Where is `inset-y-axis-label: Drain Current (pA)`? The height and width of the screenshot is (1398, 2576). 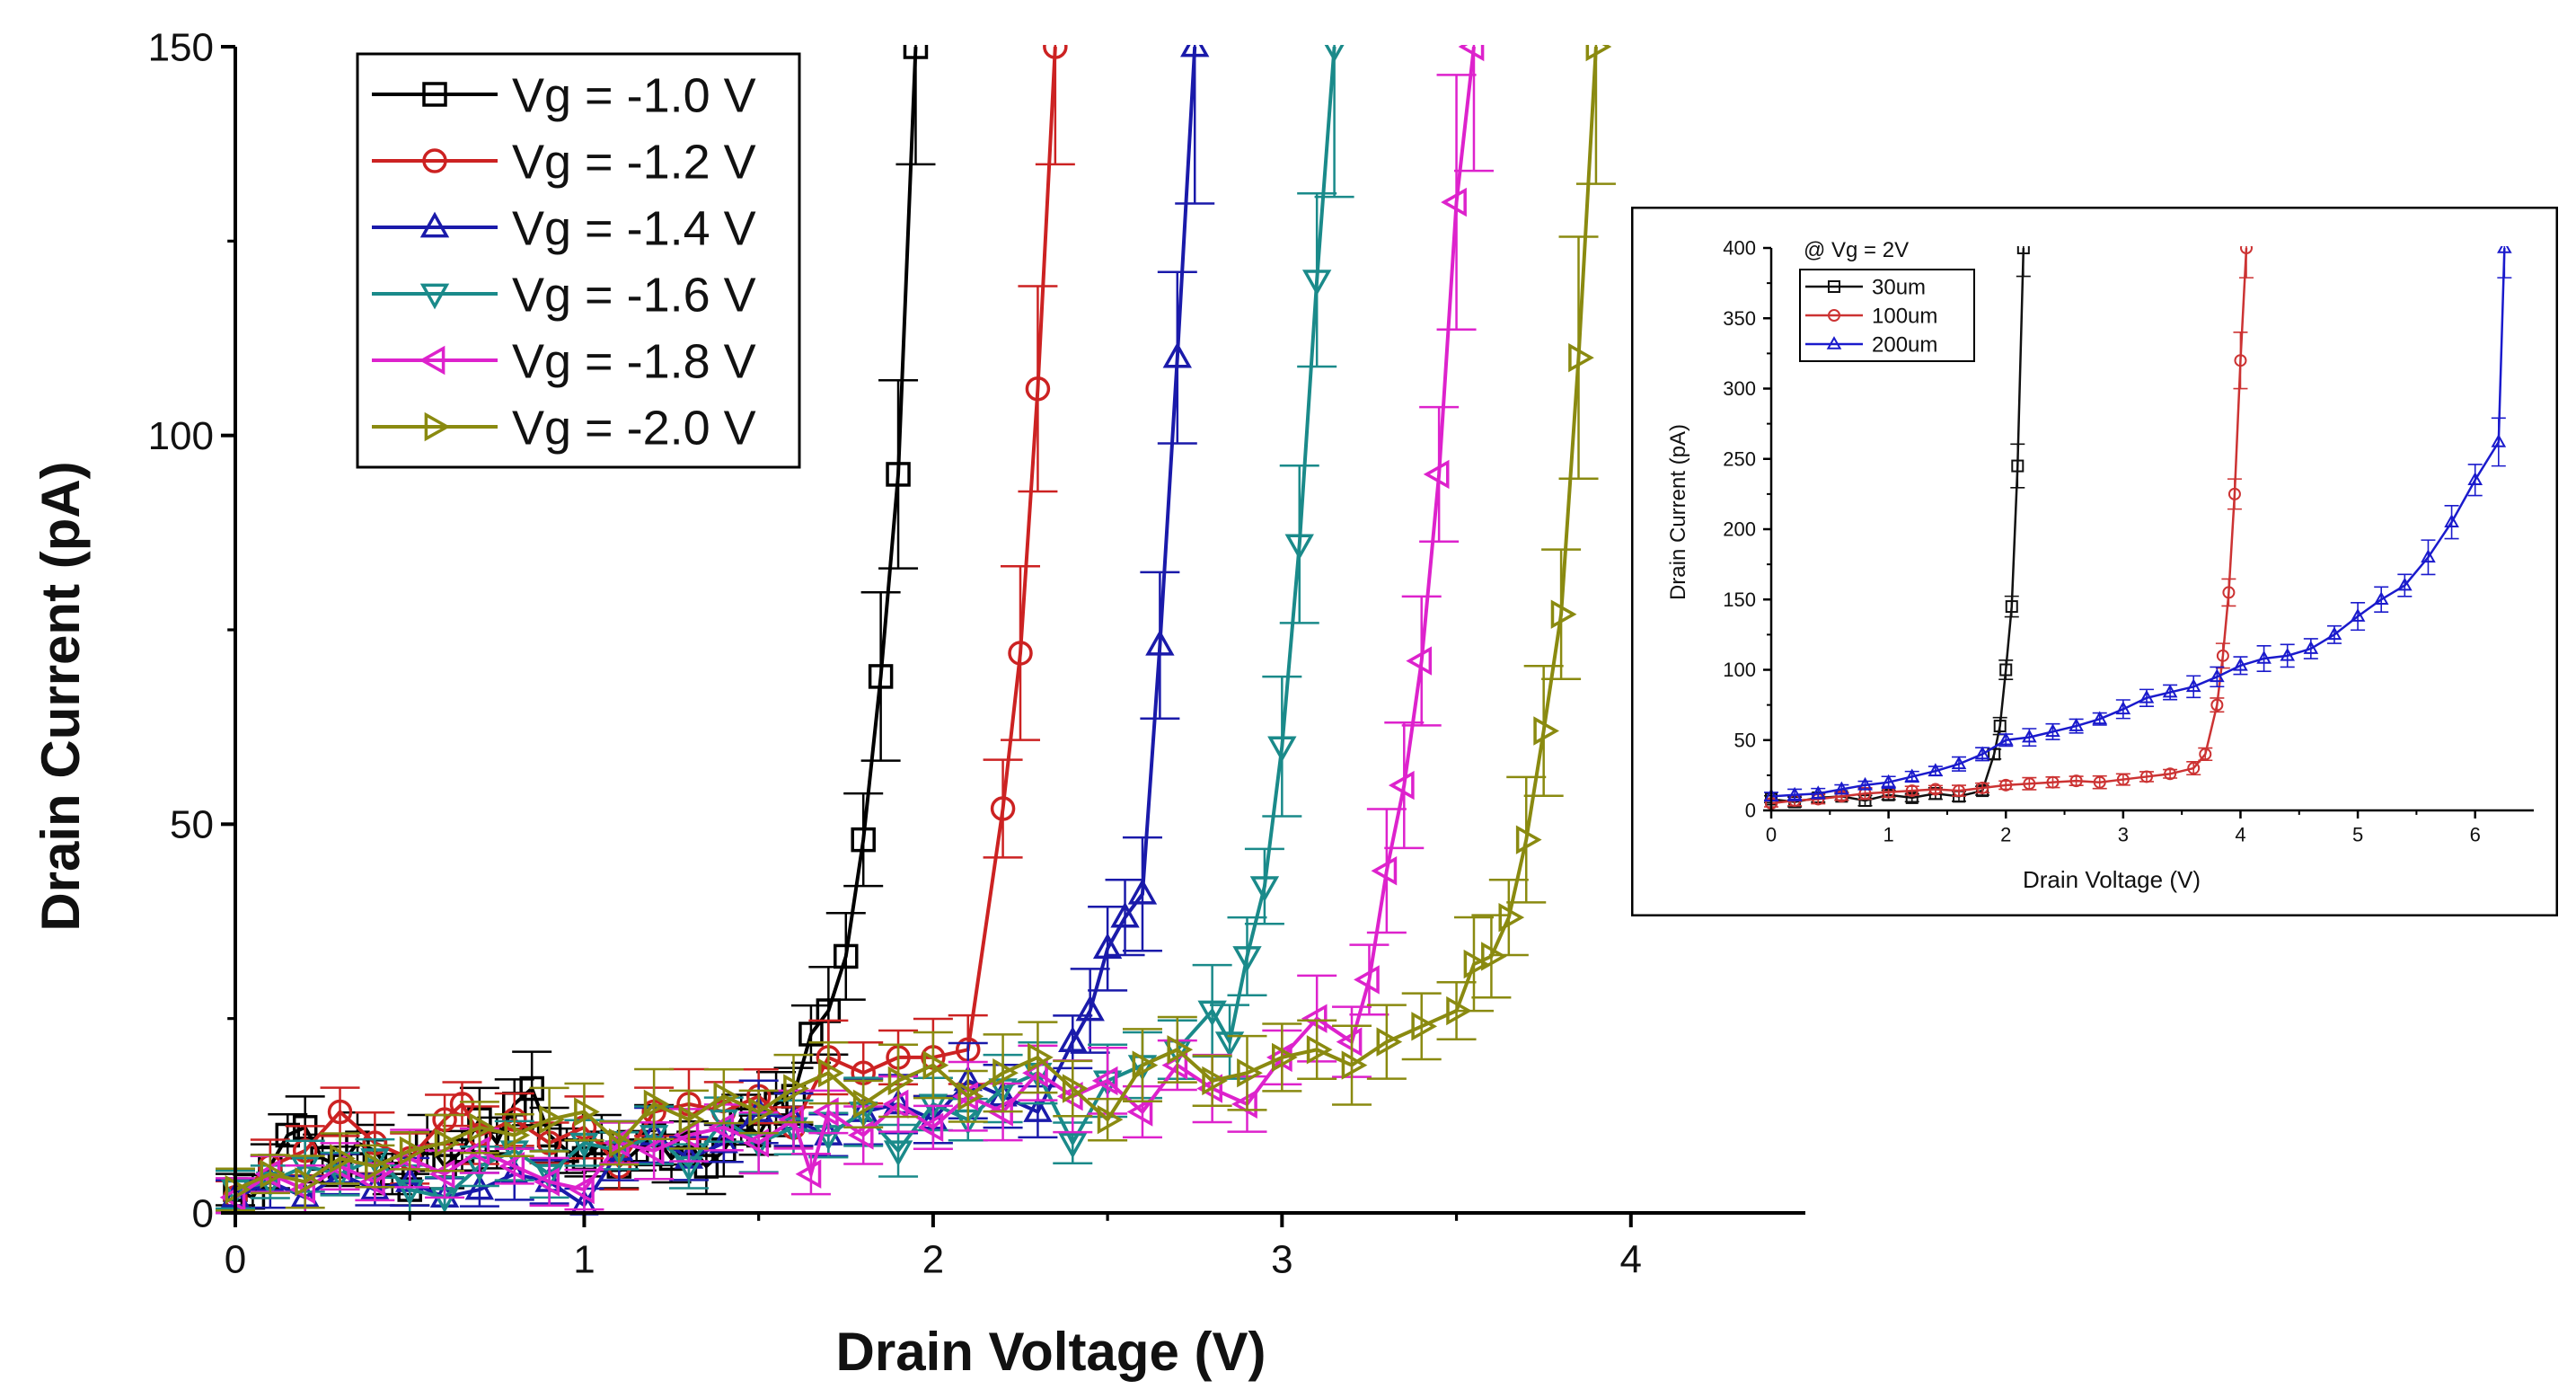 inset-y-axis-label: Drain Current (pA) is located at coordinates (1678, 512).